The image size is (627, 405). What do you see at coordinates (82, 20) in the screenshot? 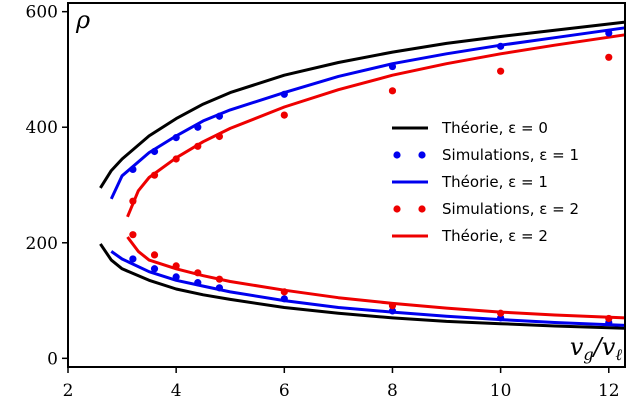
I see `y-axis-label: ρ` at bounding box center [82, 20].